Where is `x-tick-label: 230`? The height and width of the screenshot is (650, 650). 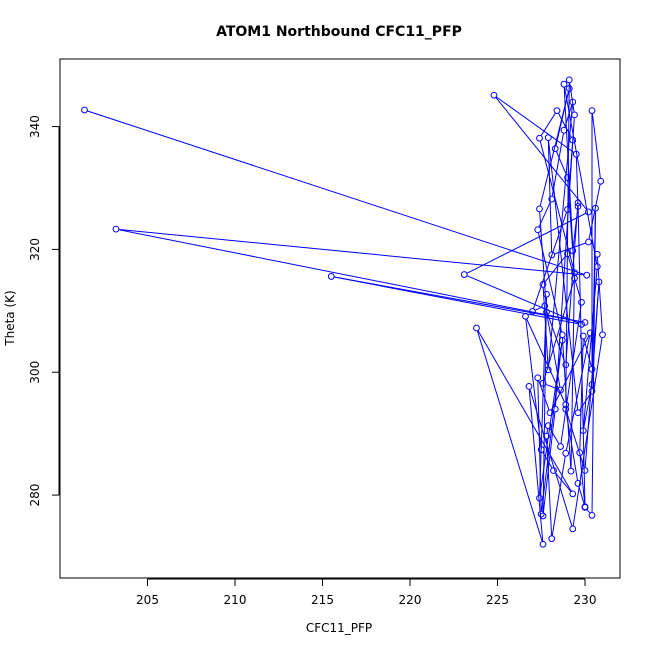 x-tick-label: 230 is located at coordinates (585, 600).